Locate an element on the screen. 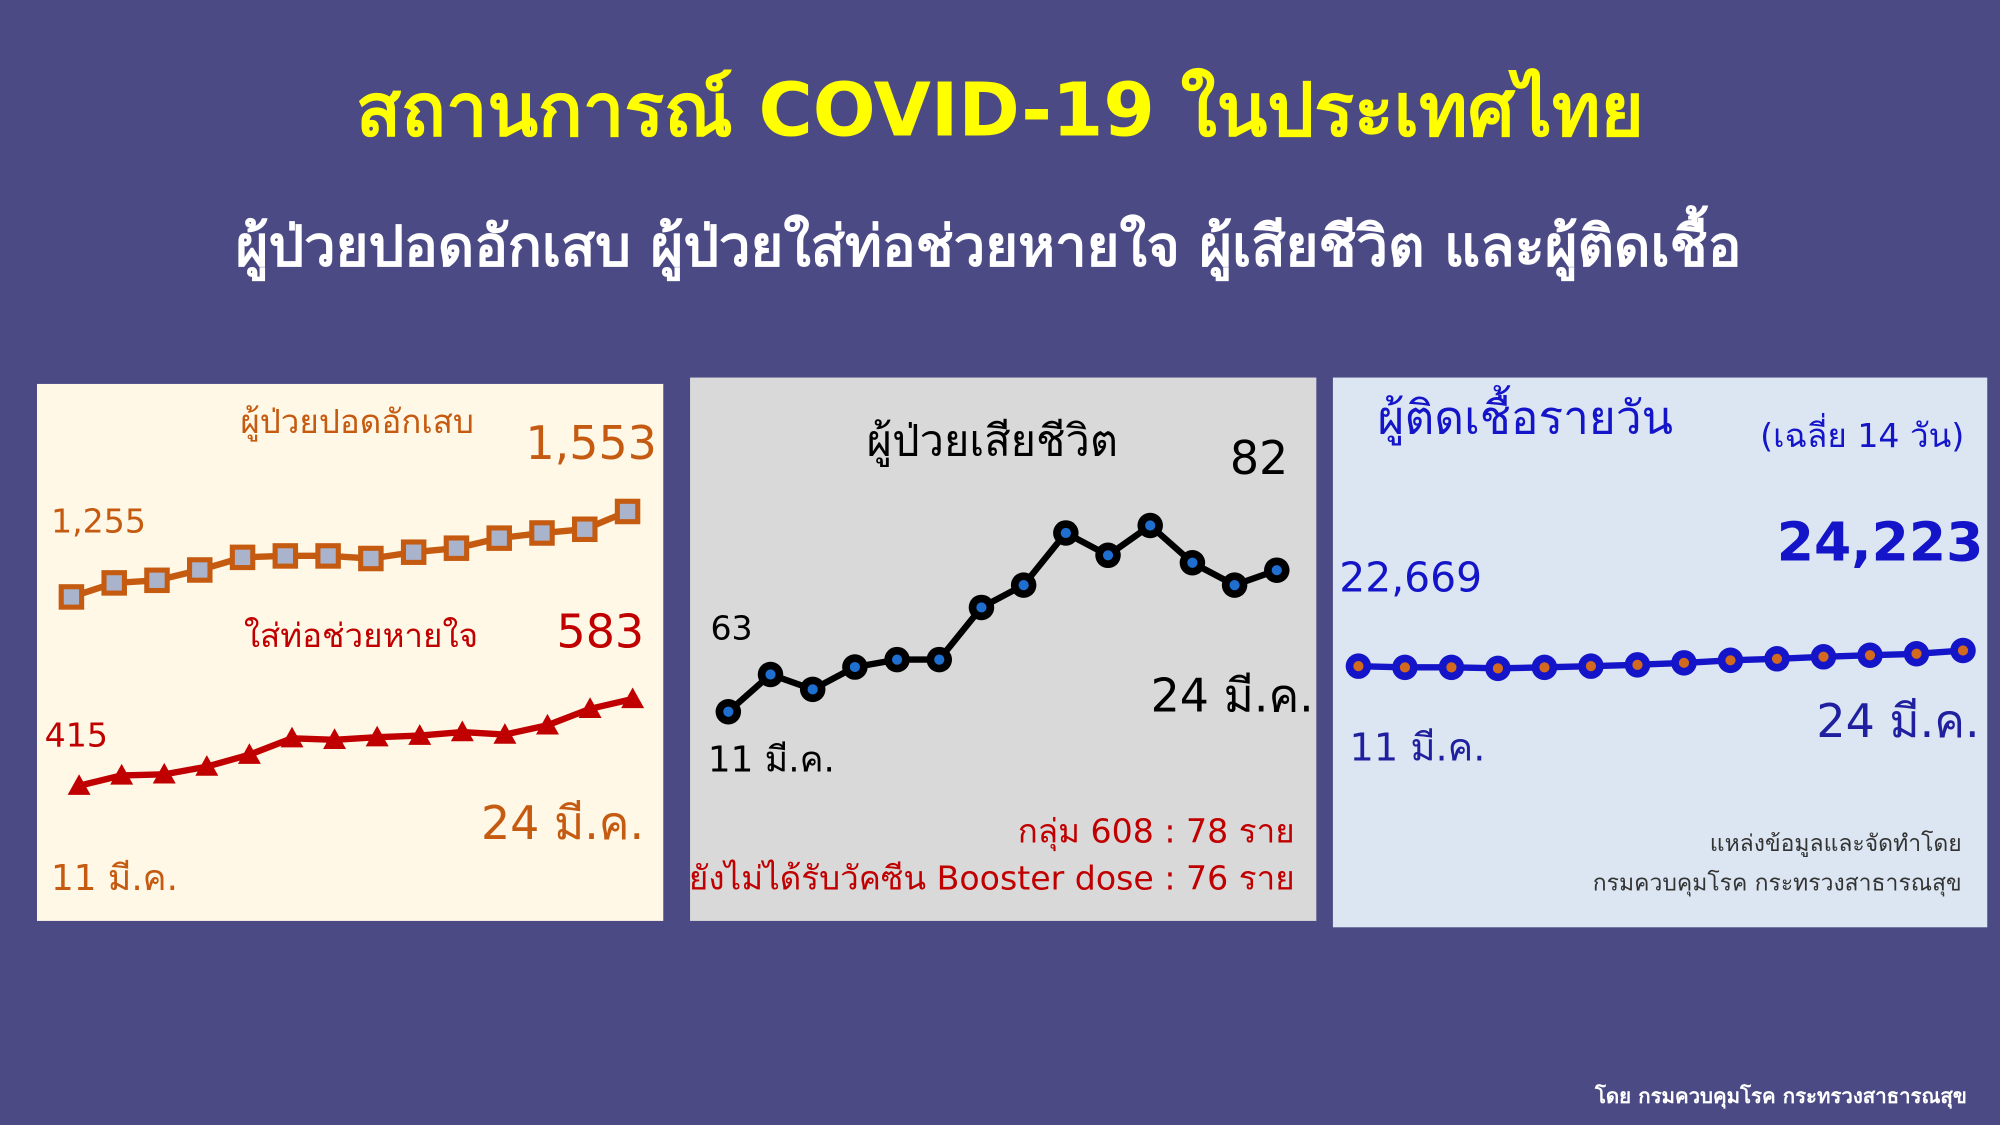 This screenshot has width=2000, height=1125. chart-subtitle: (เฉลี่ย 14 วัน) is located at coordinates (1862, 434).